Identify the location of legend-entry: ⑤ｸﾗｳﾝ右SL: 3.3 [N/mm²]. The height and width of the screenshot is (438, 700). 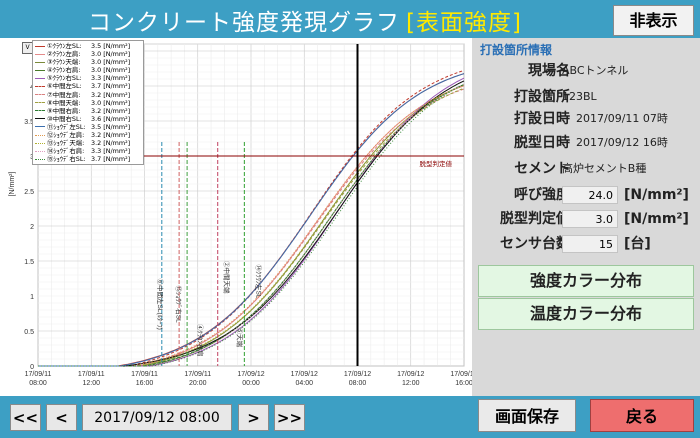
(89, 78).